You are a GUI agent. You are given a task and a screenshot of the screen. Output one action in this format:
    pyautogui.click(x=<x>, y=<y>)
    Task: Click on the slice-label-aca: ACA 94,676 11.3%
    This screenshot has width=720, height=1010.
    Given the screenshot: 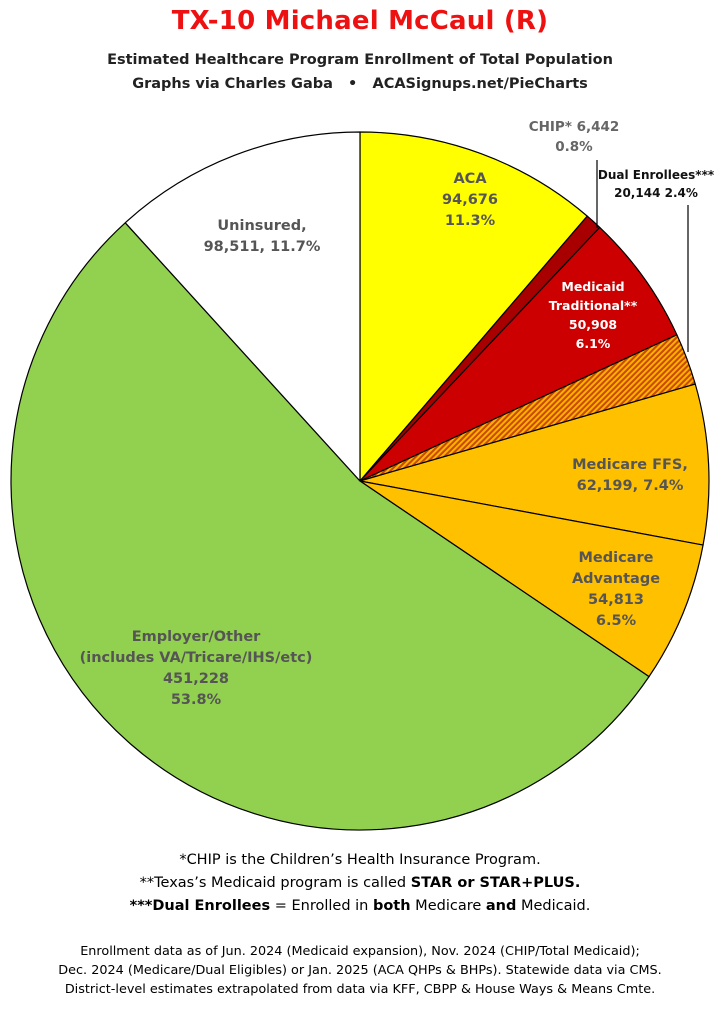 What is the action you would take?
    pyautogui.click(x=470, y=200)
    